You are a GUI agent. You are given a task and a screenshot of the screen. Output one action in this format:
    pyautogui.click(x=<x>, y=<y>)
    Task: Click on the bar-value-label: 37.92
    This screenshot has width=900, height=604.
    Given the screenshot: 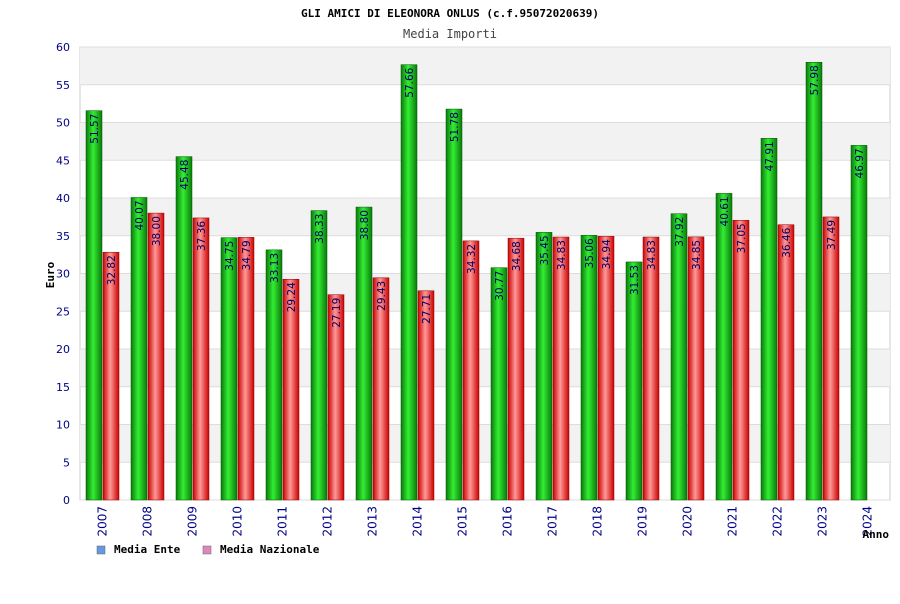 What is the action you would take?
    pyautogui.click(x=680, y=232)
    